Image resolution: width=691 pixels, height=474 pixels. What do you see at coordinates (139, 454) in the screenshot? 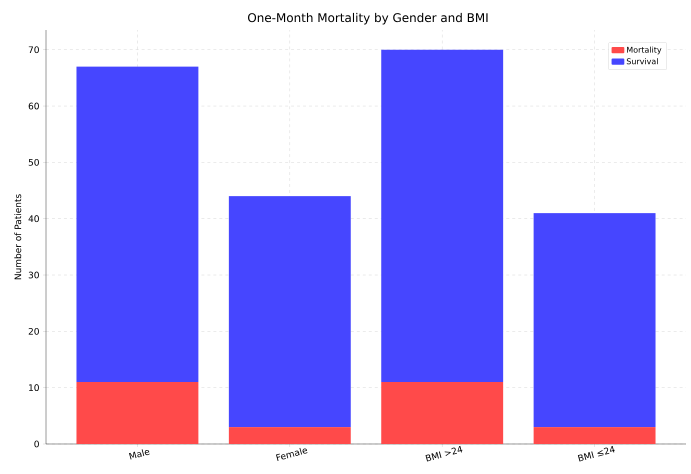
I see `x-tick-label: Male` at bounding box center [139, 454].